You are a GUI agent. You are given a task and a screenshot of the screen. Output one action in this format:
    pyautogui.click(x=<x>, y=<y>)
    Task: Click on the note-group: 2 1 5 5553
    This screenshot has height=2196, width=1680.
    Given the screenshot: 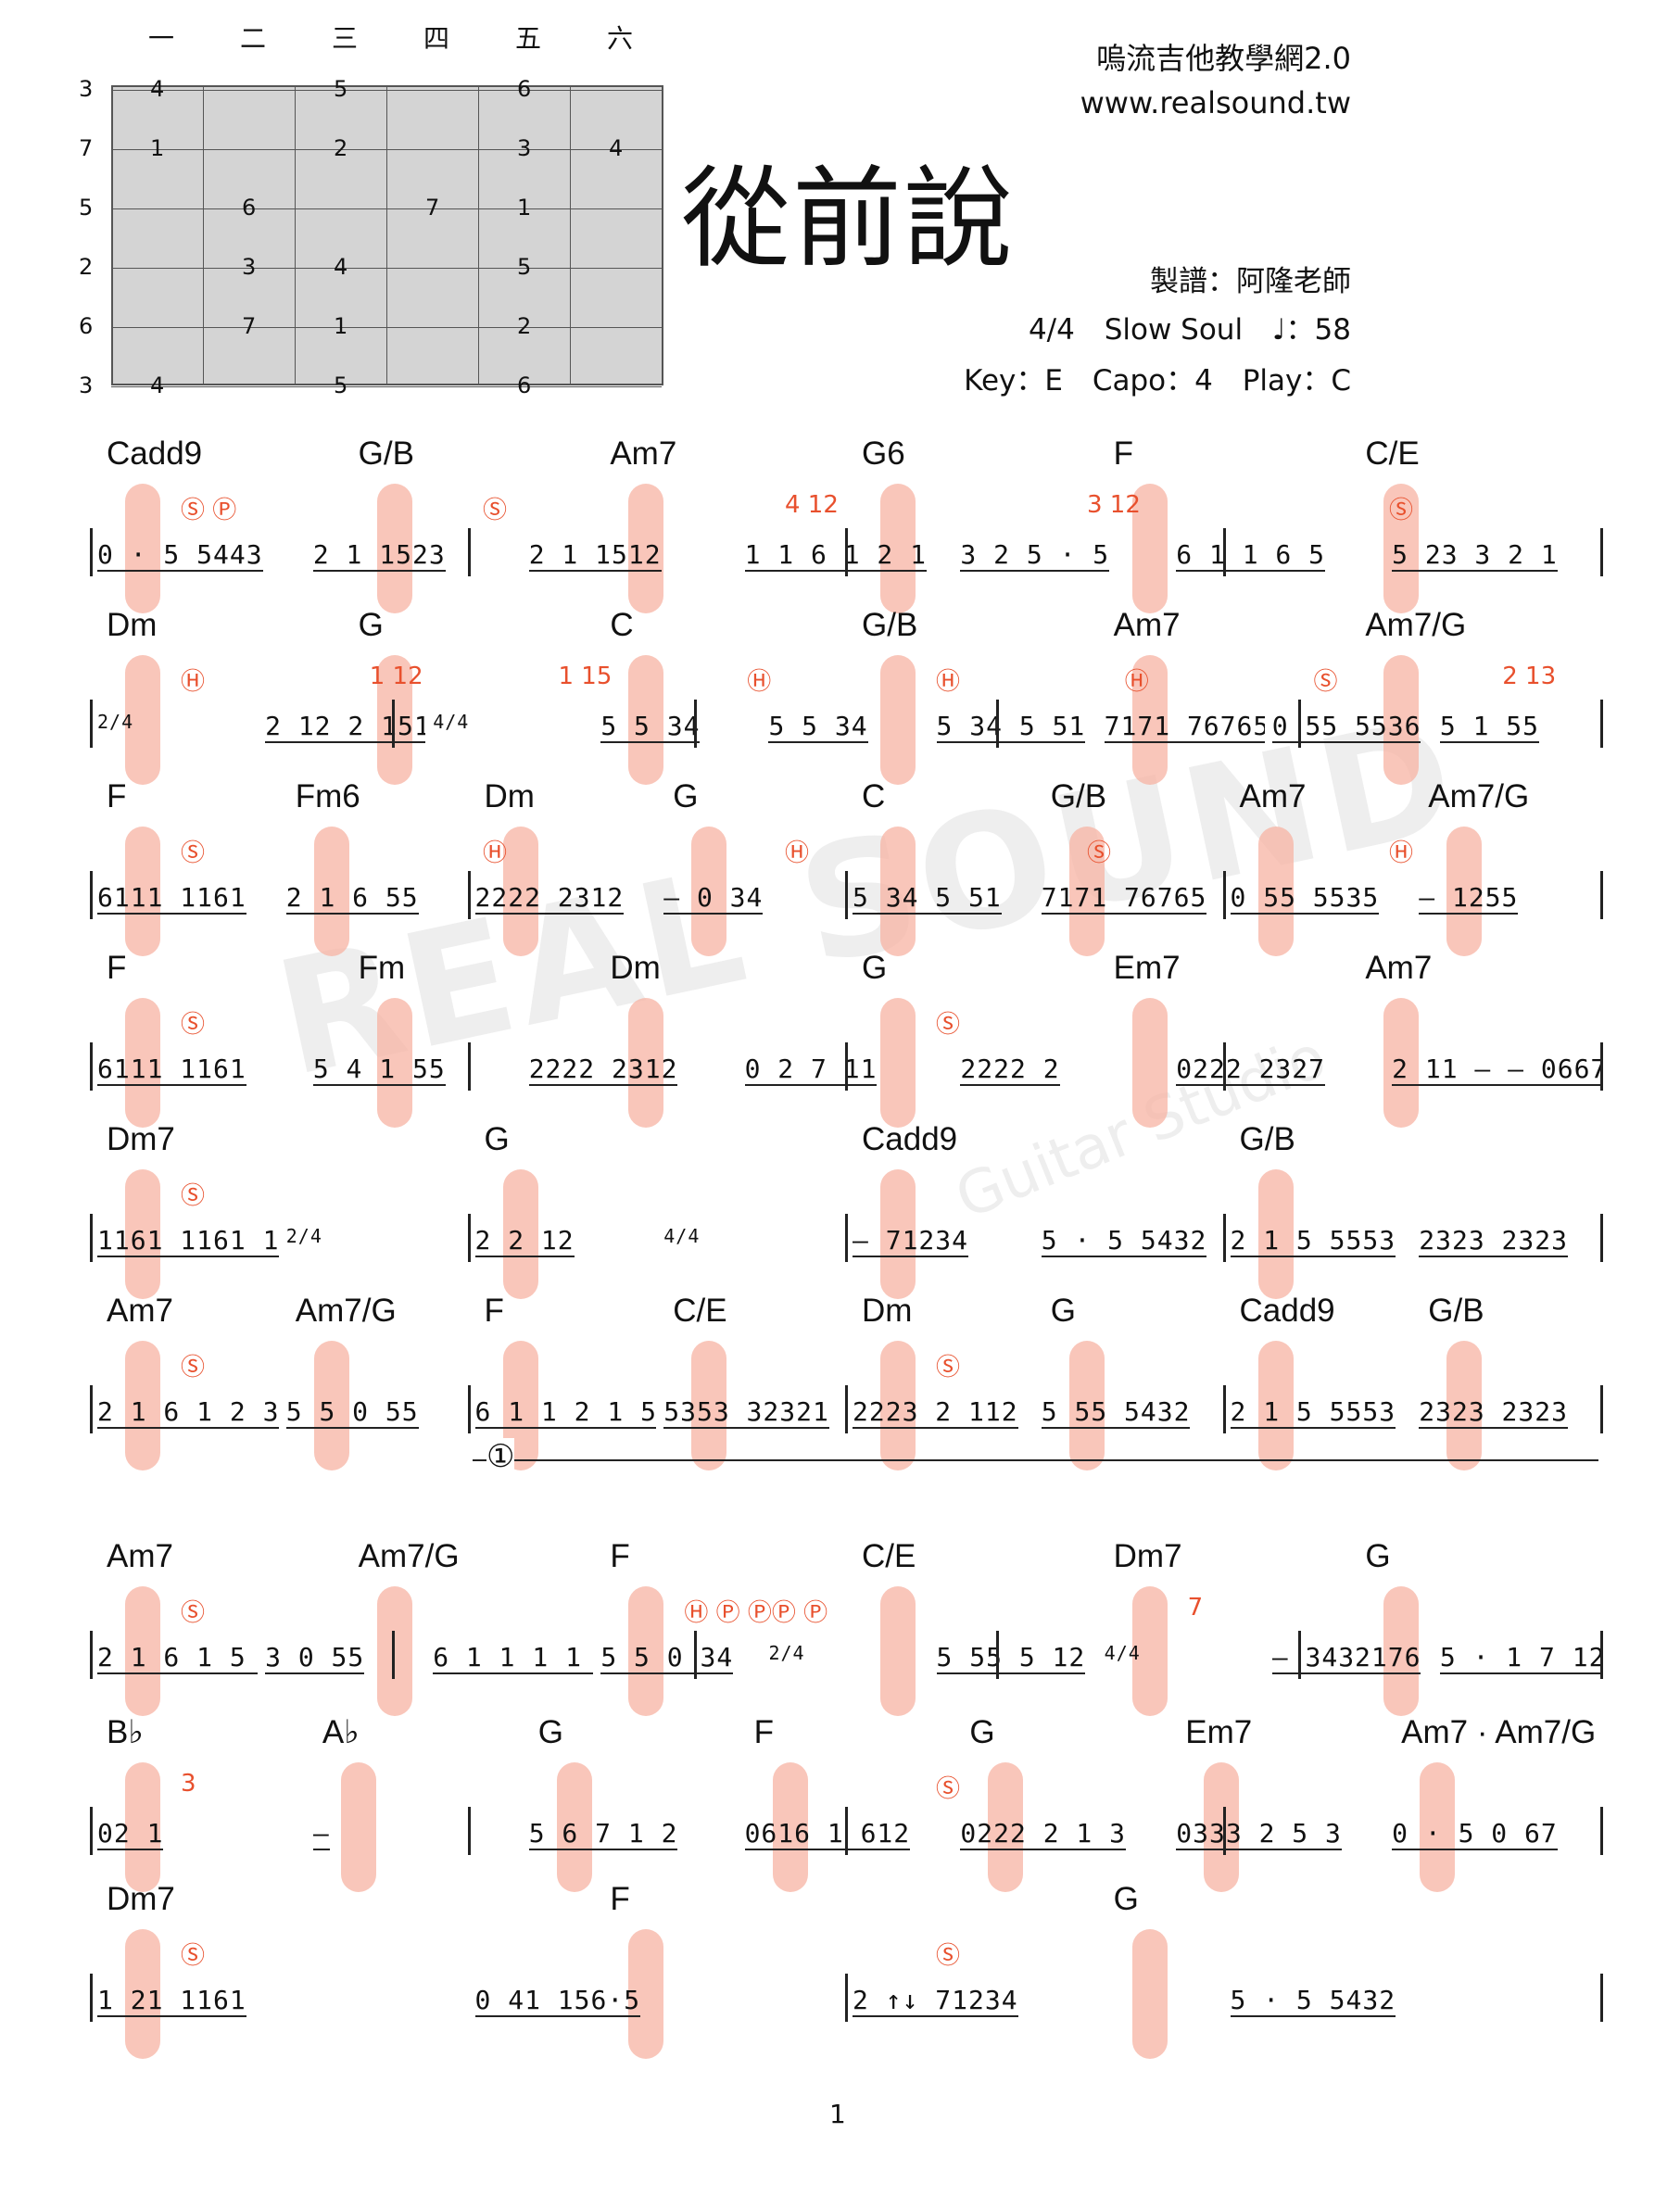 What is the action you would take?
    pyautogui.click(x=1313, y=1413)
    